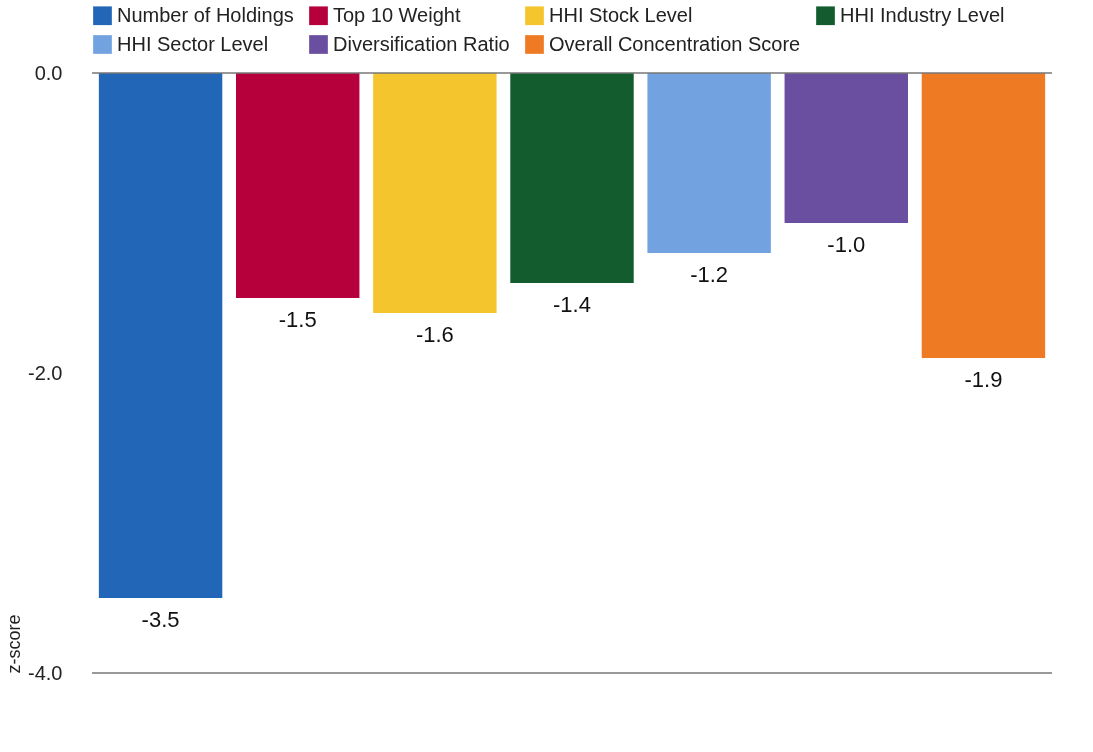 The width and height of the screenshot is (1093, 752). What do you see at coordinates (421, 43) in the screenshot?
I see `legend-label: Diversification Ratio` at bounding box center [421, 43].